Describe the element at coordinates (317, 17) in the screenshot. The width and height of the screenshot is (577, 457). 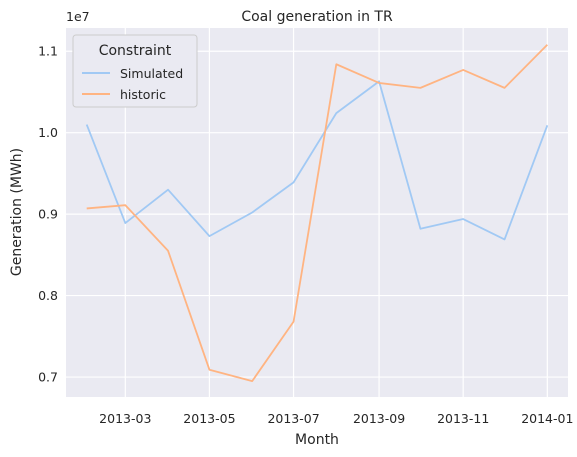
I see `chart-title: Coal generation in TR` at that location.